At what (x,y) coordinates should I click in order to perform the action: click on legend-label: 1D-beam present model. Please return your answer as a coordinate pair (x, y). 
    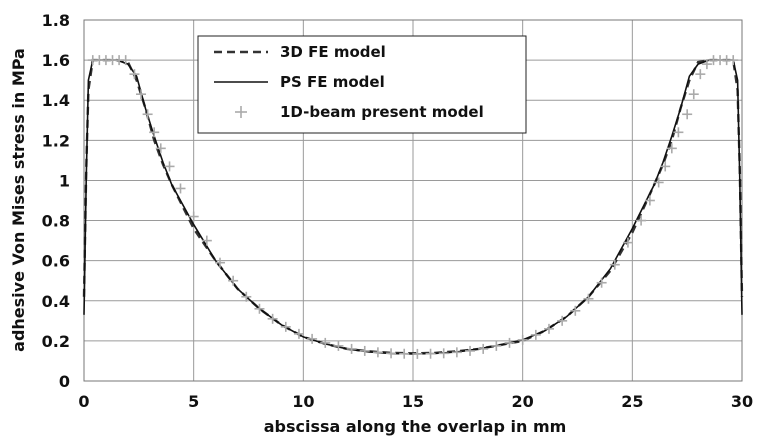
    Looking at the image, I should click on (382, 112).